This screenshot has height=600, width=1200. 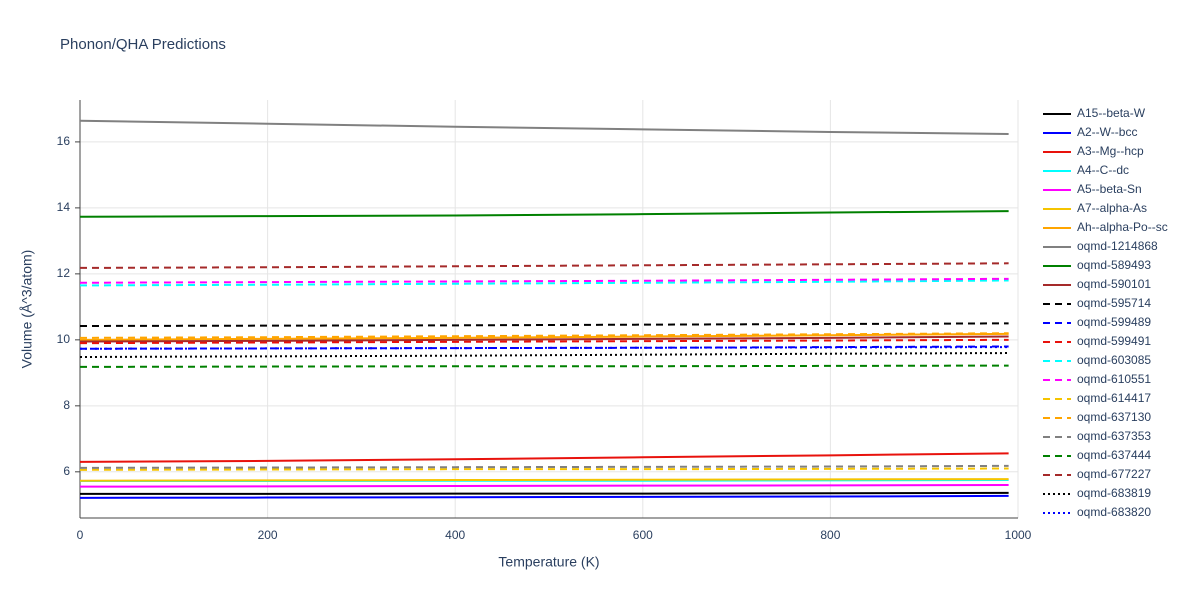 I want to click on legend-label: A4--C--dc, so click(x=1103, y=170).